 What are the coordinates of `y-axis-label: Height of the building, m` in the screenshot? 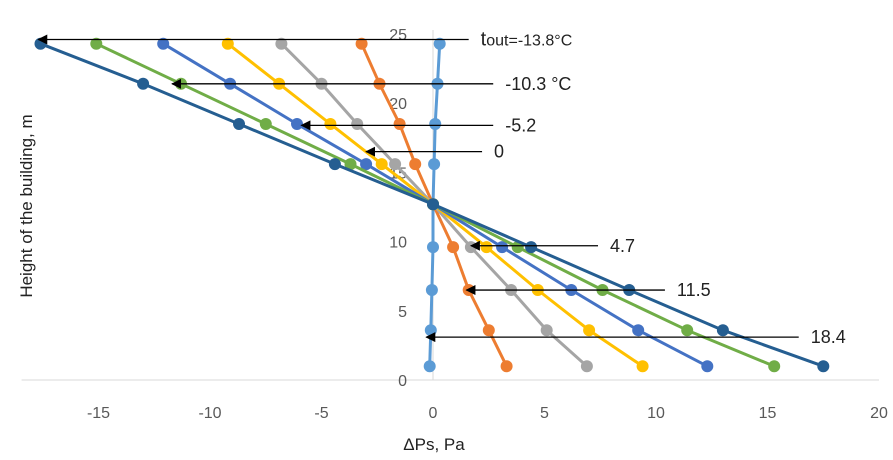 It's located at (26, 205).